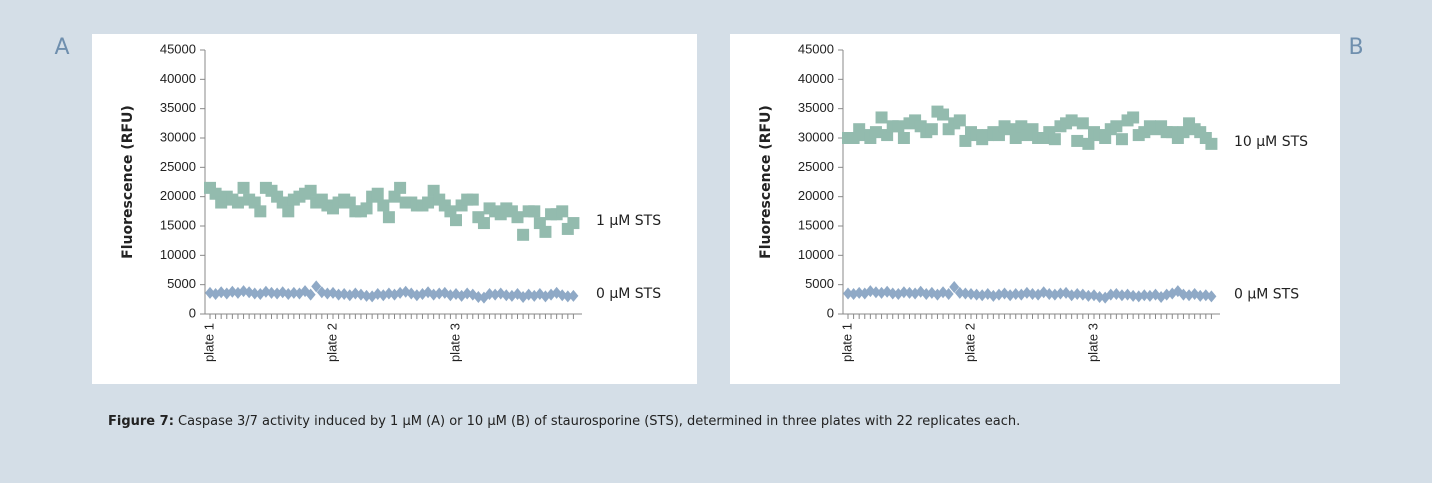 The height and width of the screenshot is (483, 1432). I want to click on panel-label: A, so click(61, 47).